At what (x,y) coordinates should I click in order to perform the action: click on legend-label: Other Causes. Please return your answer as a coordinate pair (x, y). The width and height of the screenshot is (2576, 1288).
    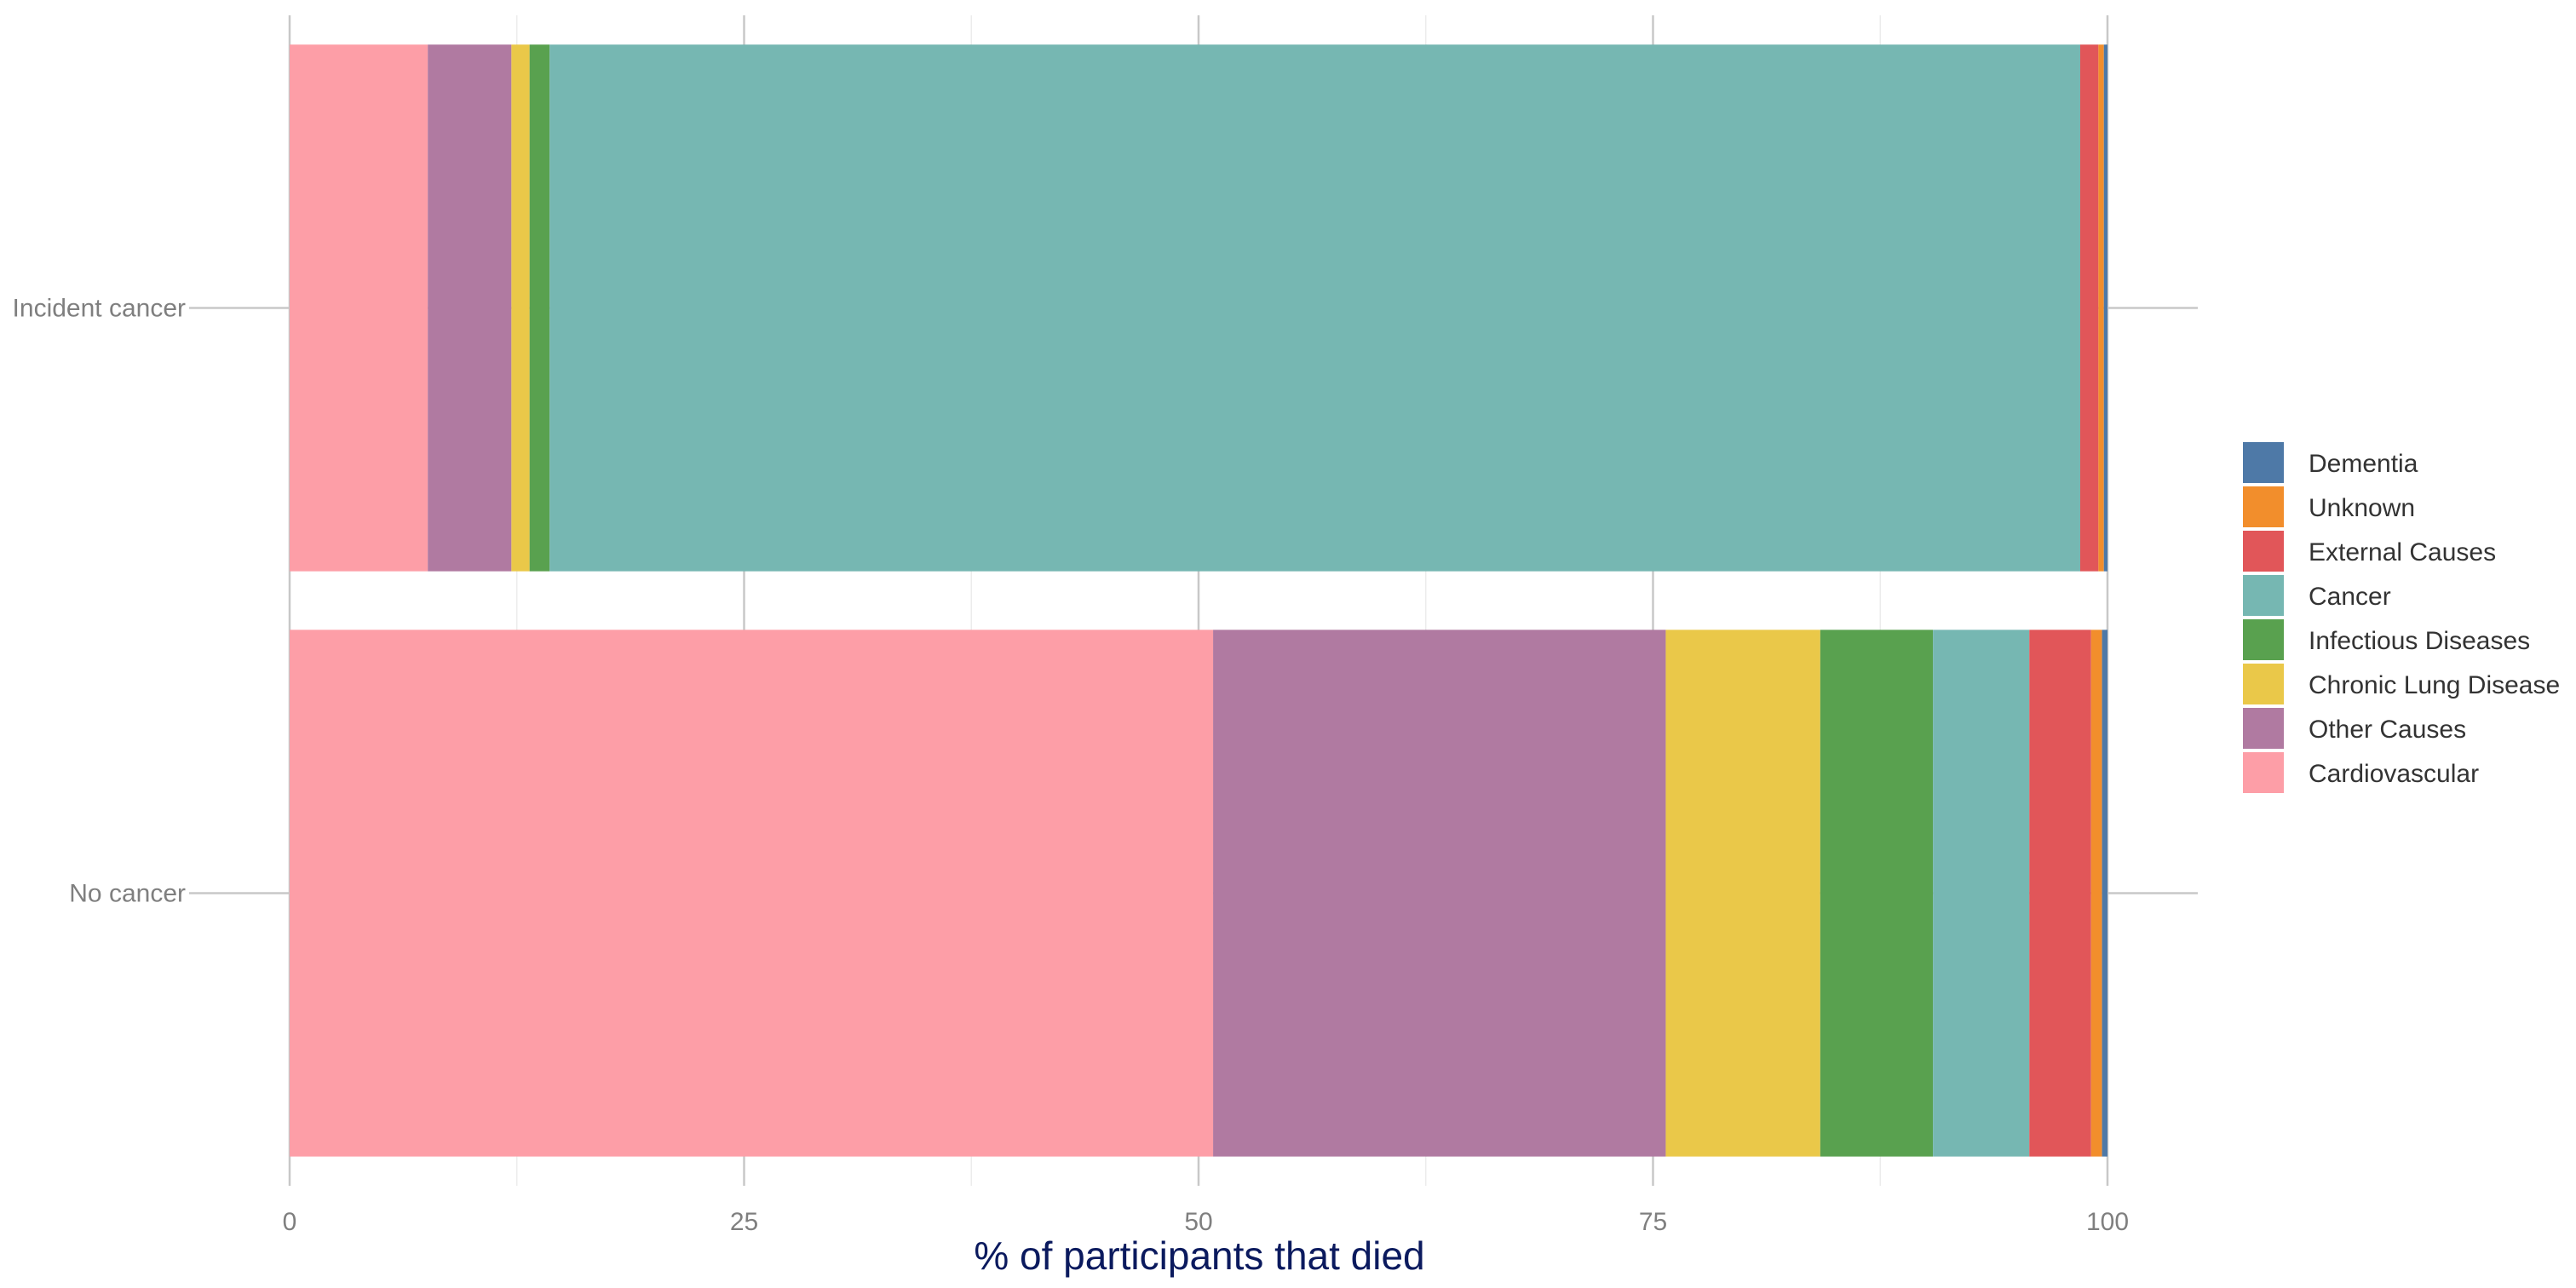
    Looking at the image, I should click on (2387, 730).